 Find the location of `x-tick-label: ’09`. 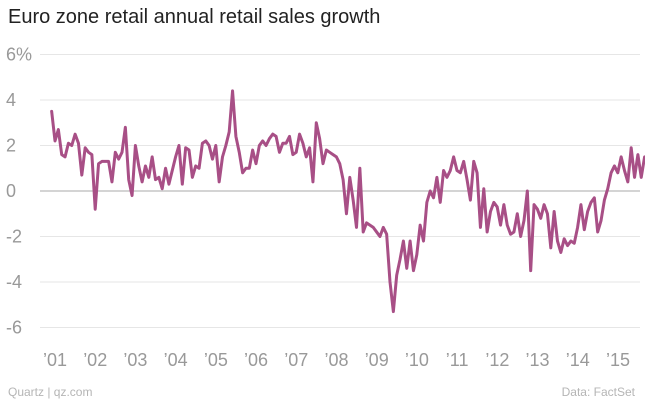

x-tick-label: ’09 is located at coordinates (377, 360).